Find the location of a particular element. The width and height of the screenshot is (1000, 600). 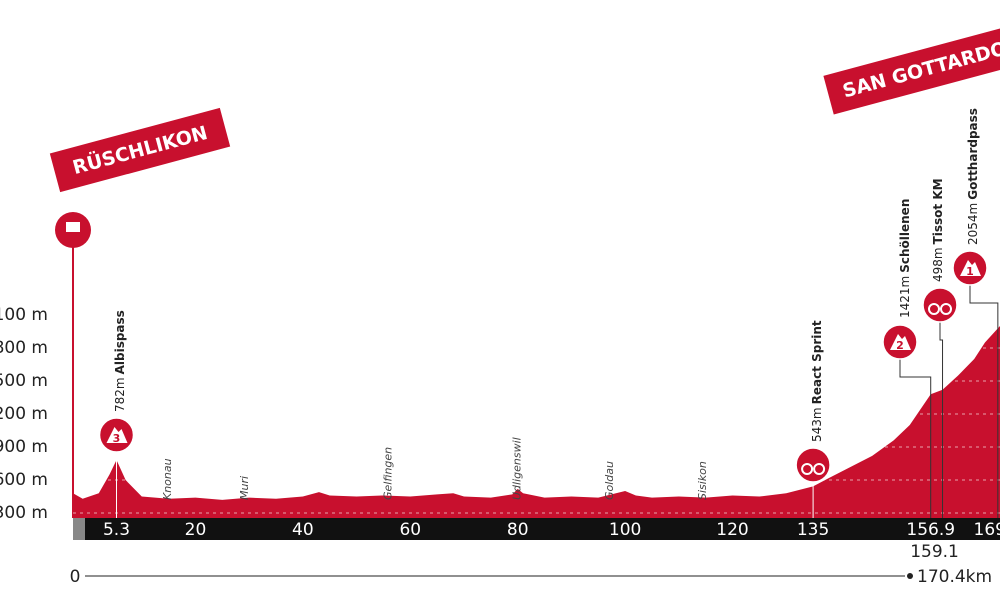

x-tick-label: 60 is located at coordinates (410, 530).